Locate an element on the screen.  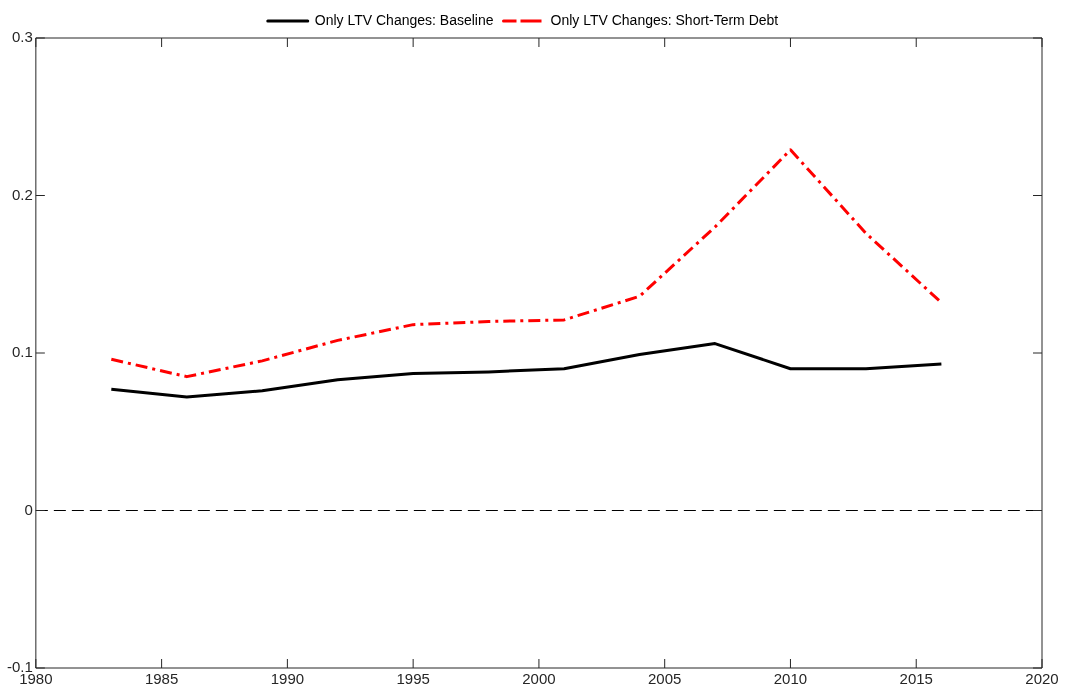
x-tick-label: 2000 is located at coordinates (539, 679).